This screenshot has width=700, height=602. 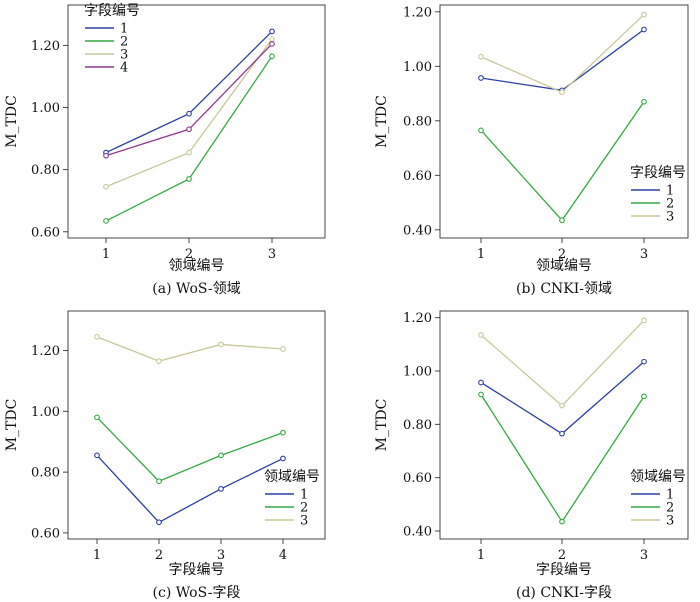 I want to click on x-axis-label: 字段编号, so click(x=197, y=570).